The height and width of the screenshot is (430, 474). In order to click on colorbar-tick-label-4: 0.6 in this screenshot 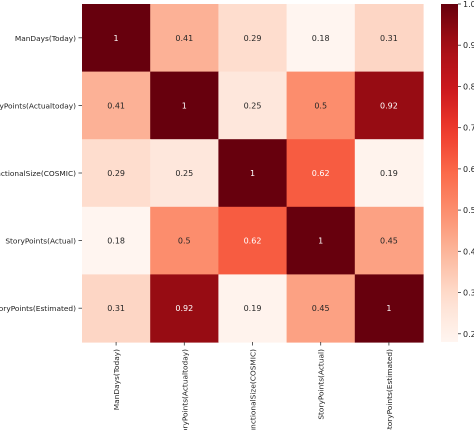, I will do `click(468, 169)`.